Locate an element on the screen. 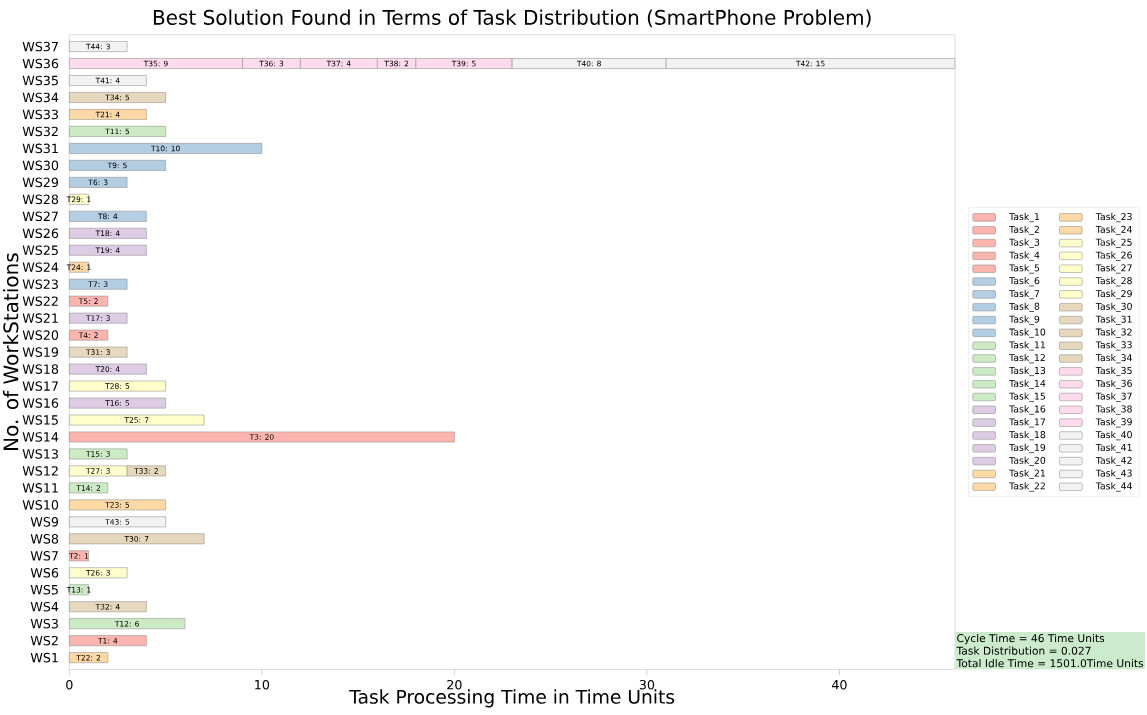  y-tick-label: WS21 is located at coordinates (40, 318).